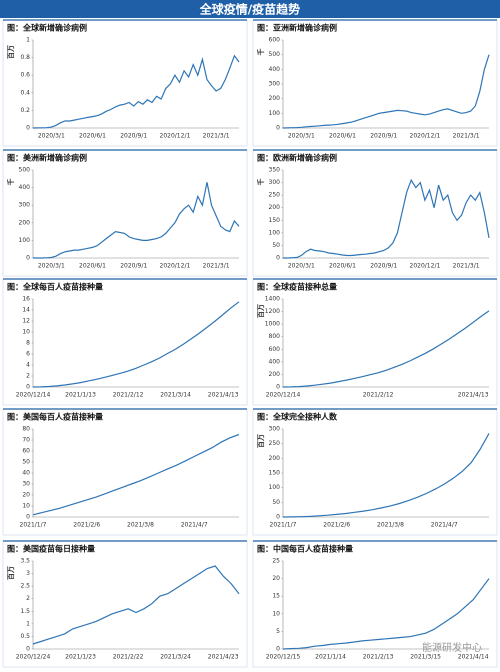 This screenshot has height=672, width=500. What do you see at coordinates (25, 586) in the screenshot?
I see `y-tick-label: 2.5` at bounding box center [25, 586].